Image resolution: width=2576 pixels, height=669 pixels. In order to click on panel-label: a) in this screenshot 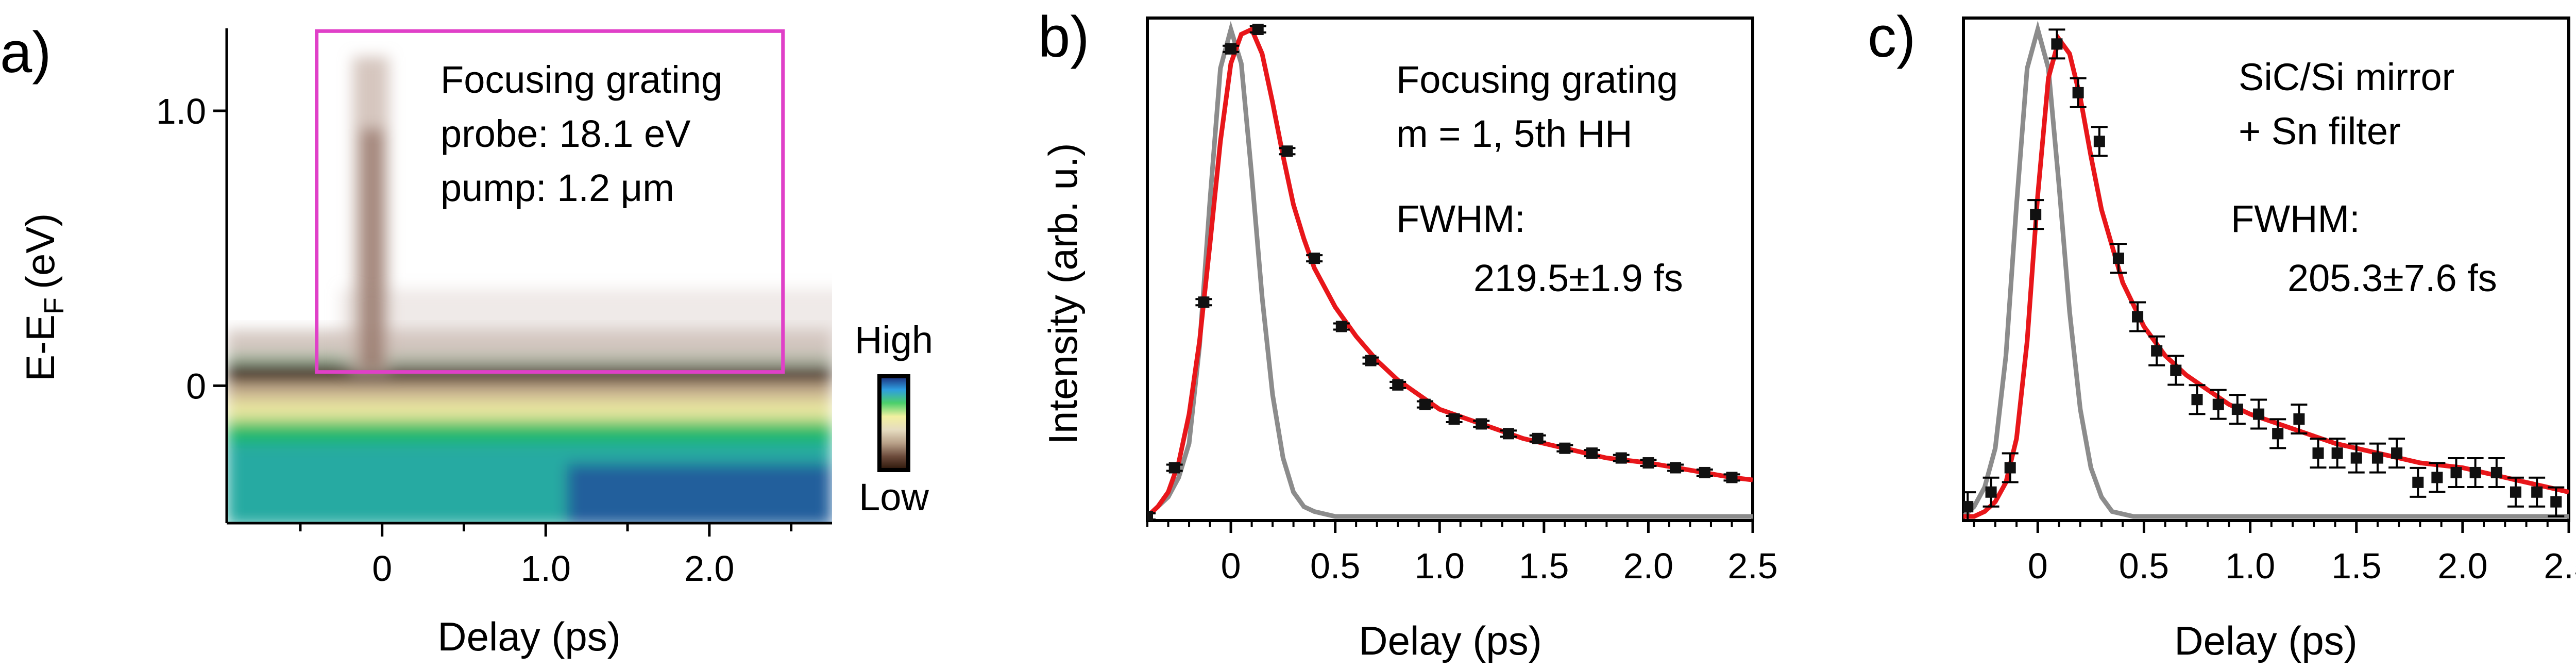, I will do `click(26, 53)`.